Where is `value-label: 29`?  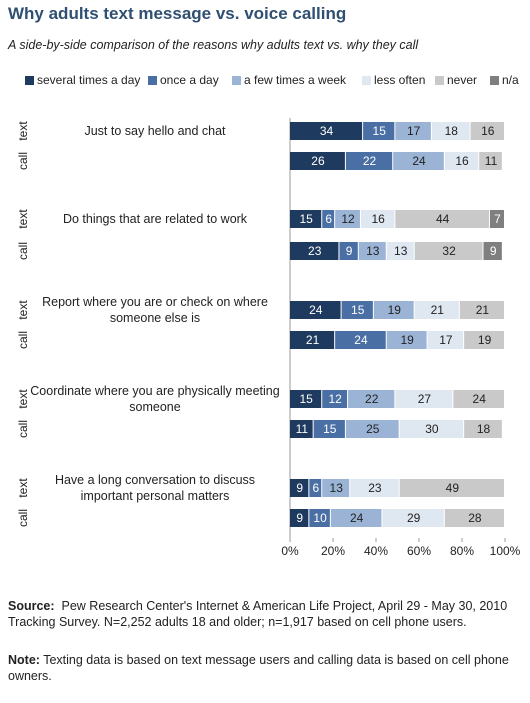 value-label: 29 is located at coordinates (414, 518).